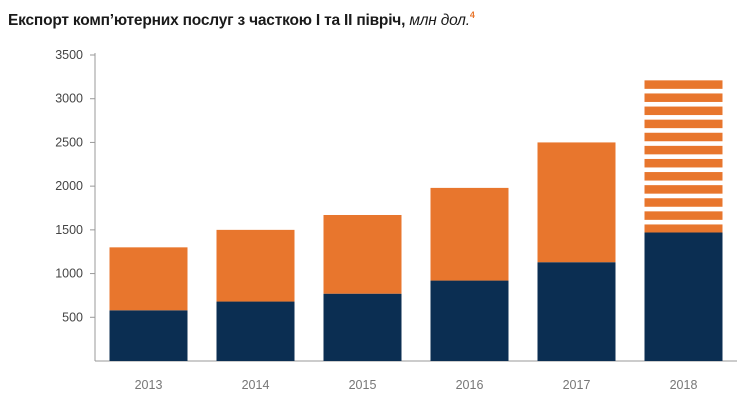 The image size is (747, 407). What do you see at coordinates (469, 234) in the screenshot?
I see `bar-second-half-2016` at bounding box center [469, 234].